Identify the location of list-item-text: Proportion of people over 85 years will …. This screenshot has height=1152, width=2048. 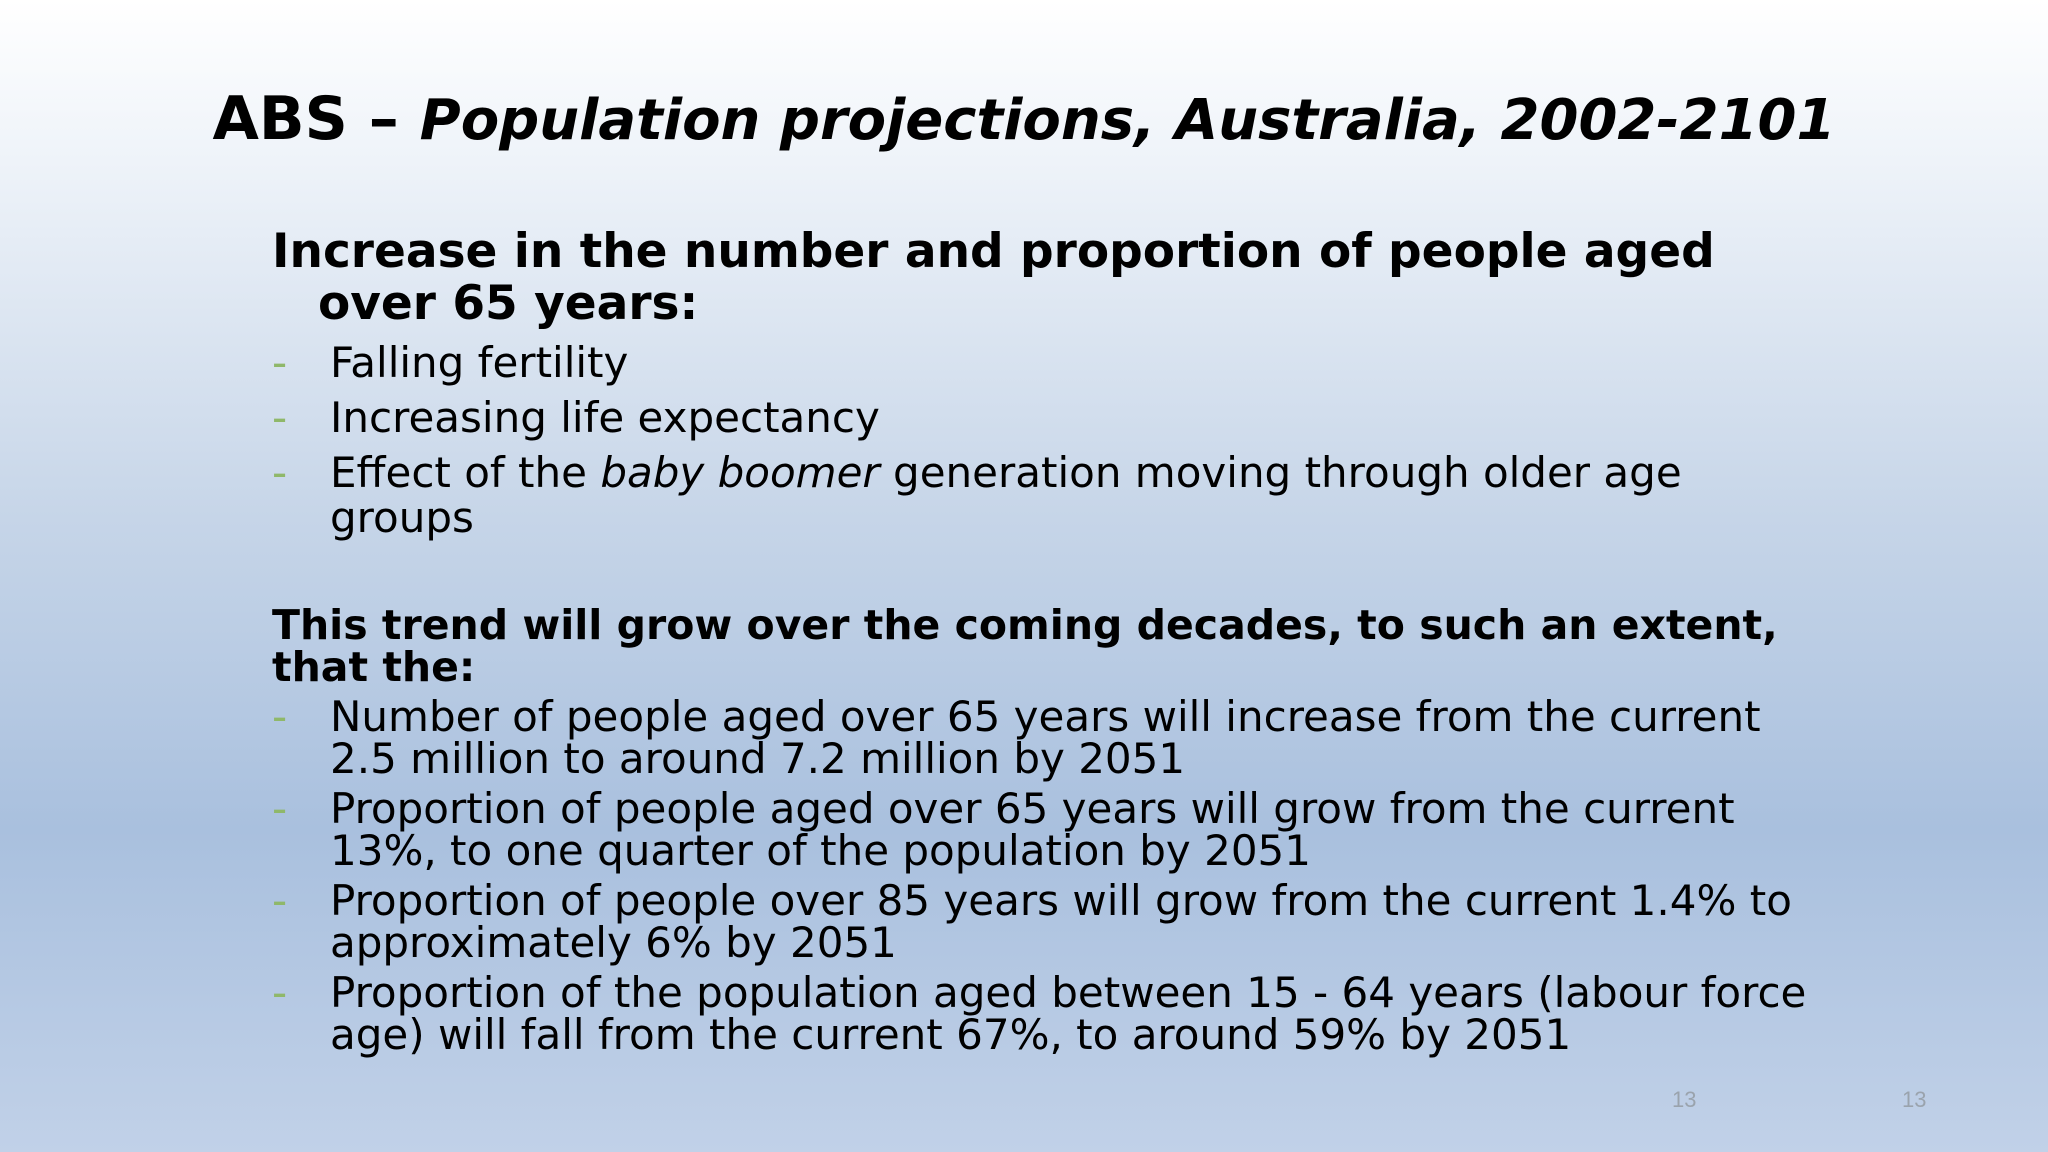
(1061, 921).